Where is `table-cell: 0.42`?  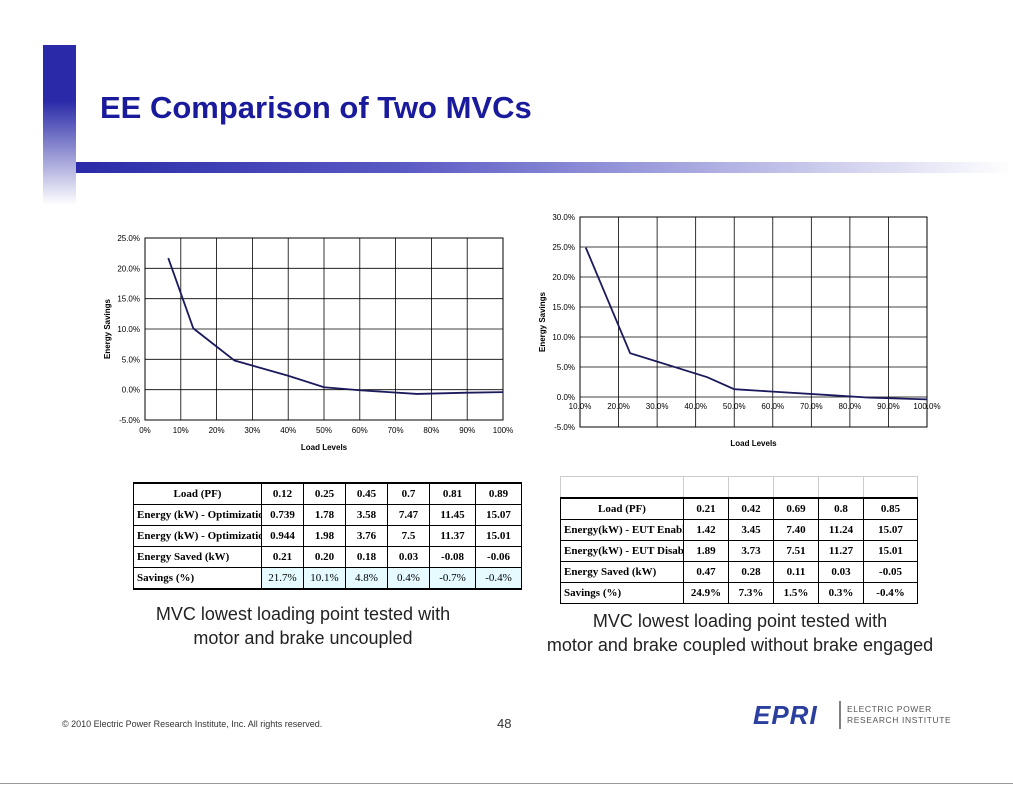
table-cell: 0.42 is located at coordinates (751, 508).